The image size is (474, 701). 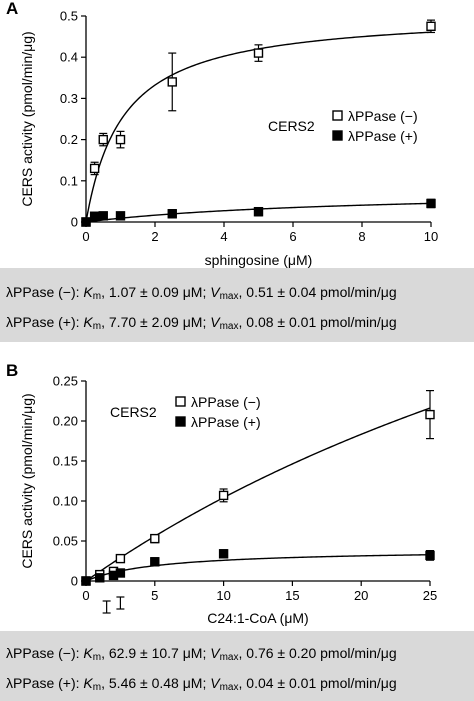 What do you see at coordinates (154, 595) in the screenshot?
I see `x-tick-label: 5` at bounding box center [154, 595].